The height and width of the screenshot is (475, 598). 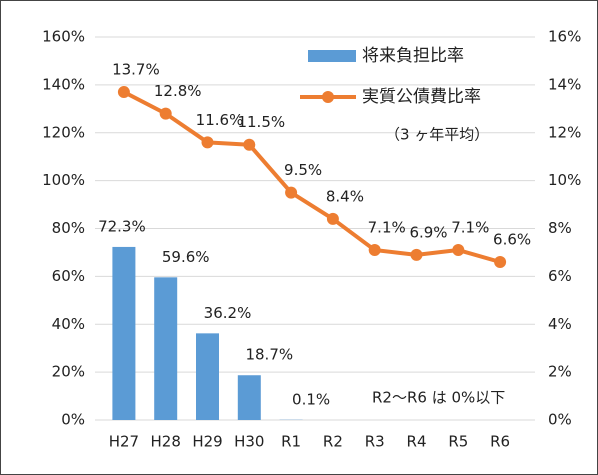 What do you see at coordinates (437, 135) in the screenshot?
I see `legend-note: （3 ヶ年平均）` at bounding box center [437, 135].